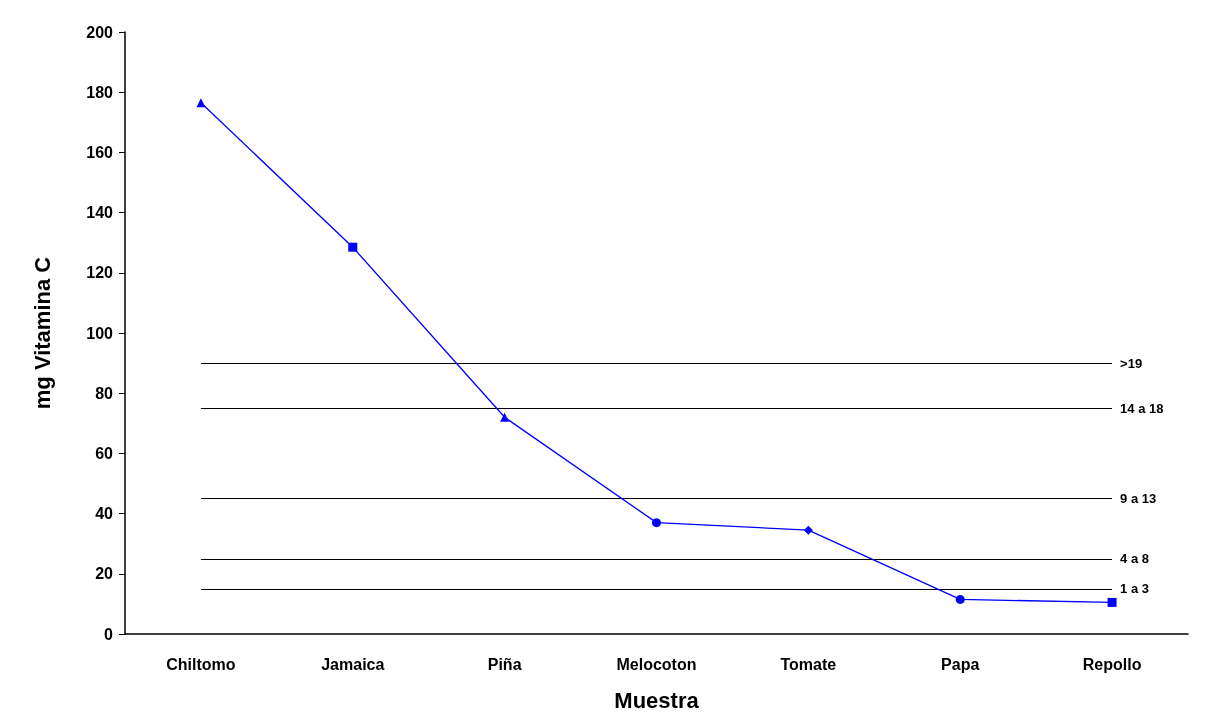 This screenshot has height=724, width=1228. Describe the element at coordinates (201, 664) in the screenshot. I see `x-tick-label: Chiltomo` at that location.